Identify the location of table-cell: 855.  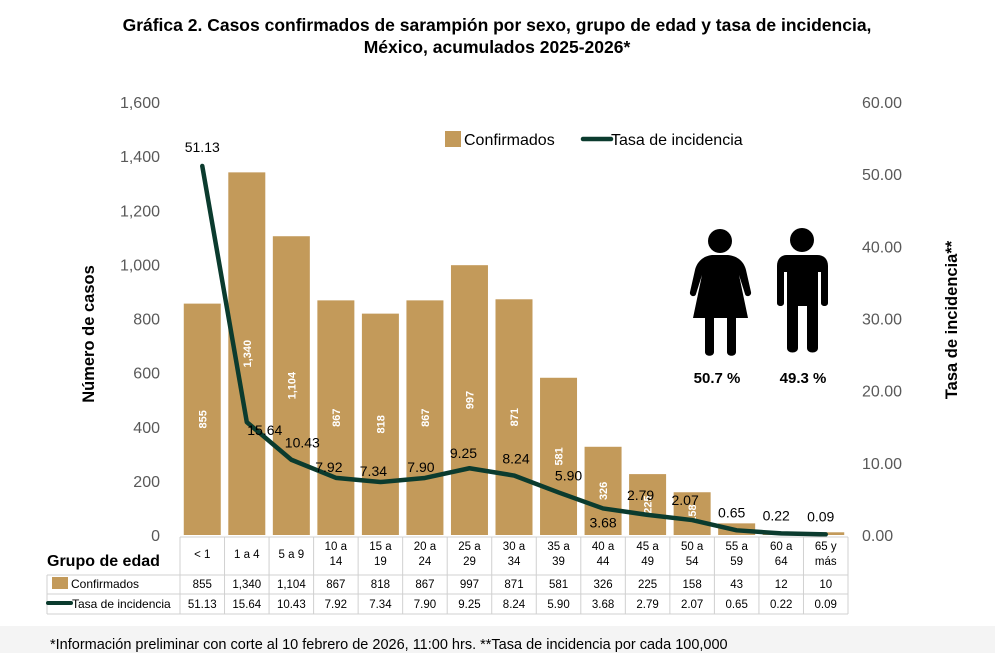
(202, 585).